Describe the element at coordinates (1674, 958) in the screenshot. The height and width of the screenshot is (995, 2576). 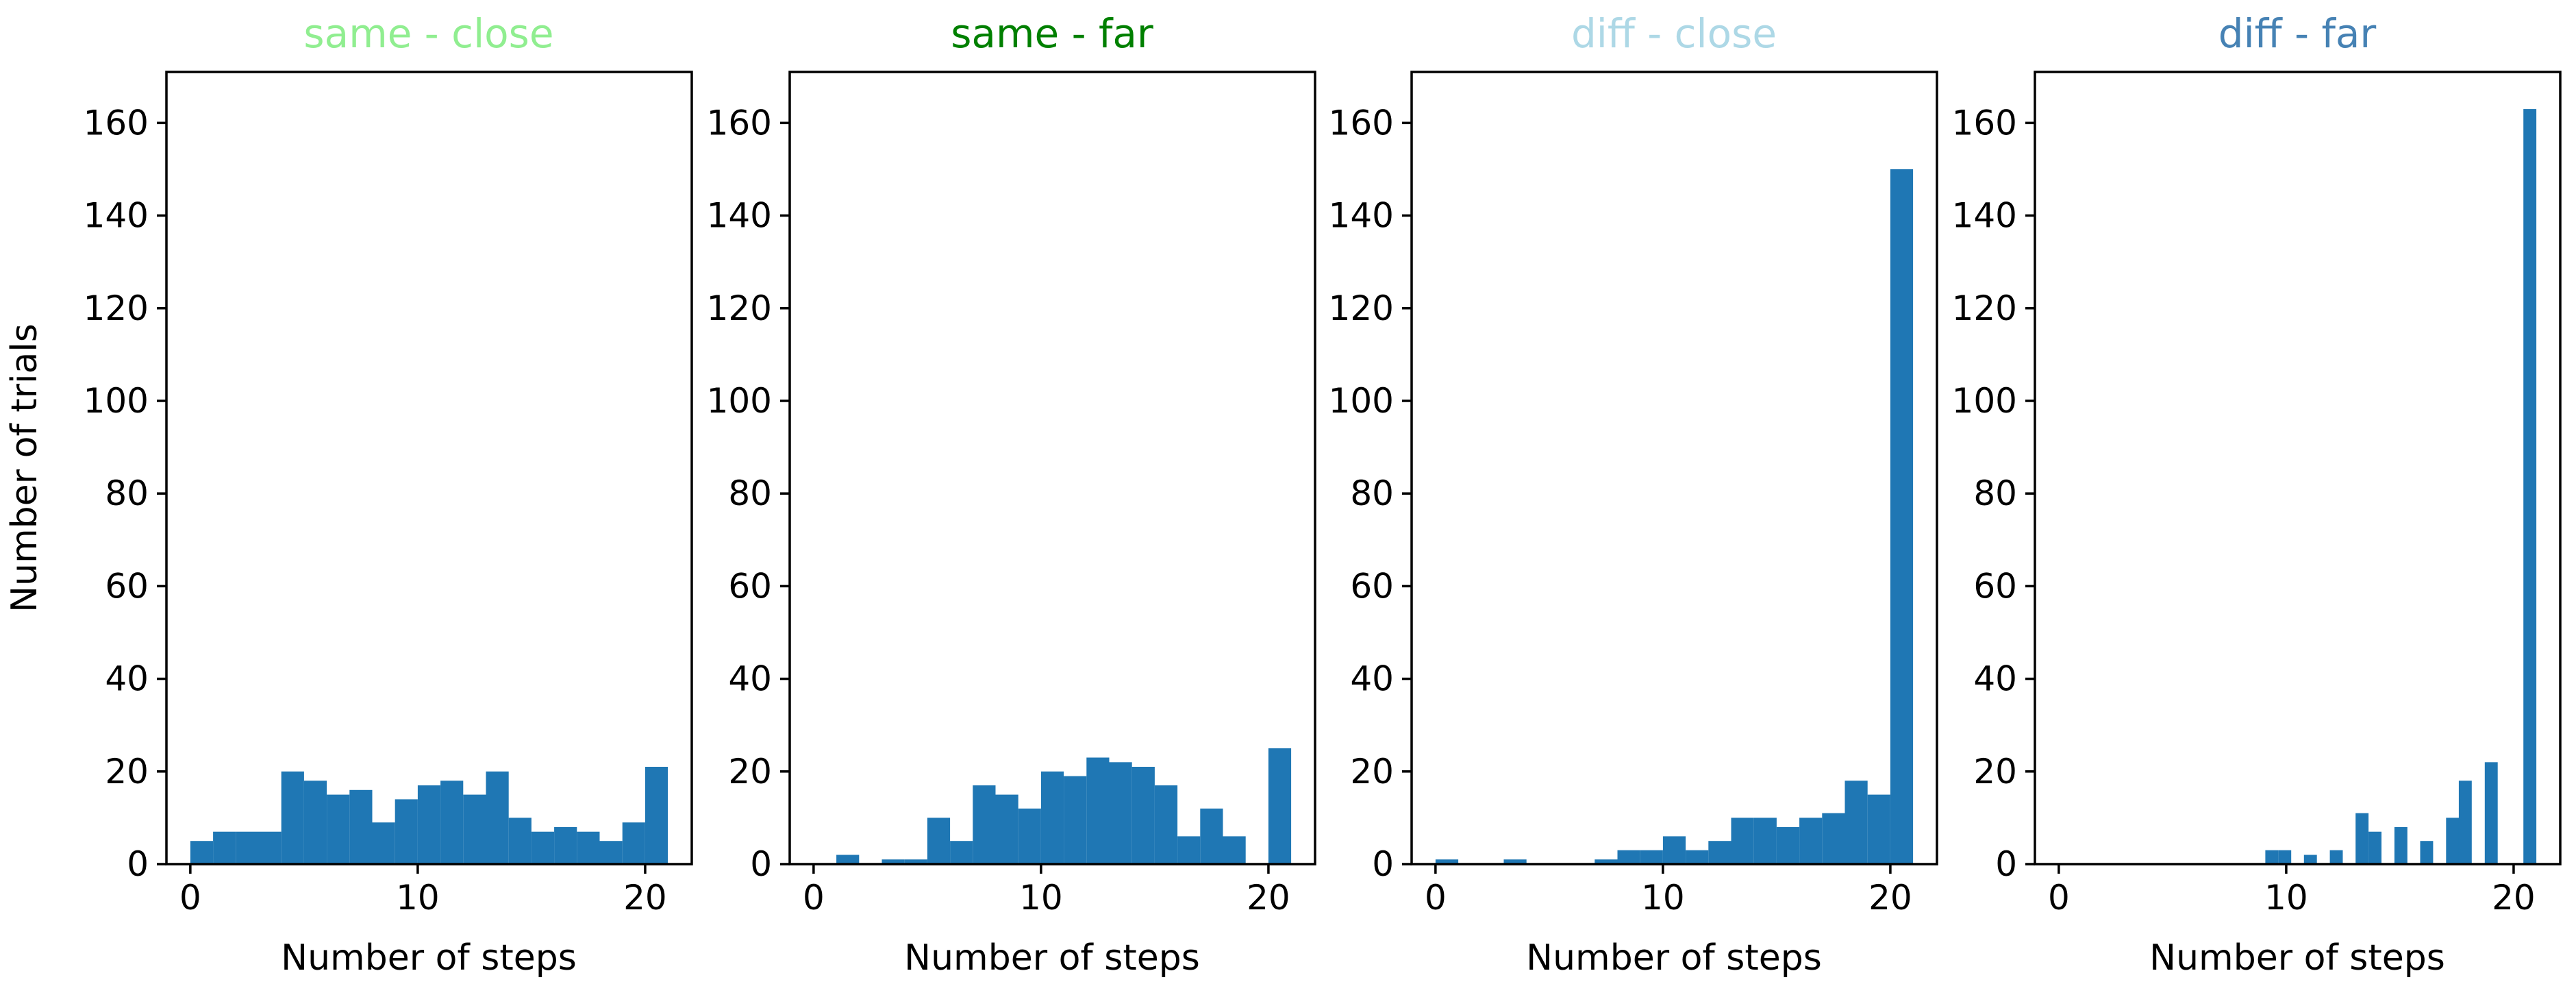
I see `x-axis-label-3: Number of steps` at that location.